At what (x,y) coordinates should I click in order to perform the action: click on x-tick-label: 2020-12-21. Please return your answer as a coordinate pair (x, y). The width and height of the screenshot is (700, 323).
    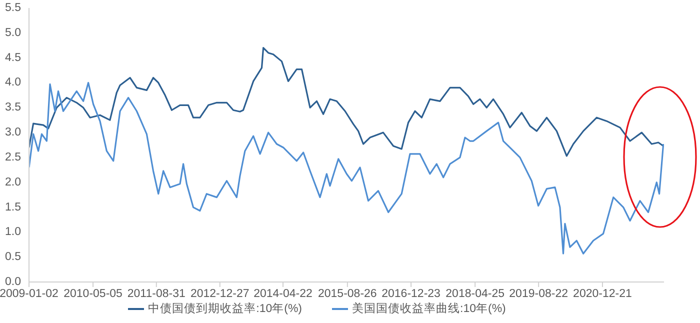
    Looking at the image, I should click on (602, 294).